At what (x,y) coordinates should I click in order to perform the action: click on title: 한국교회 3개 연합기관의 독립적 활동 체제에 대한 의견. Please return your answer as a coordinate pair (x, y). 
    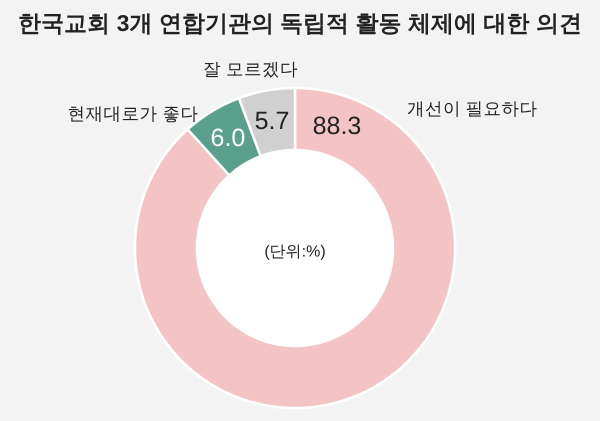
    Looking at the image, I should click on (300, 23).